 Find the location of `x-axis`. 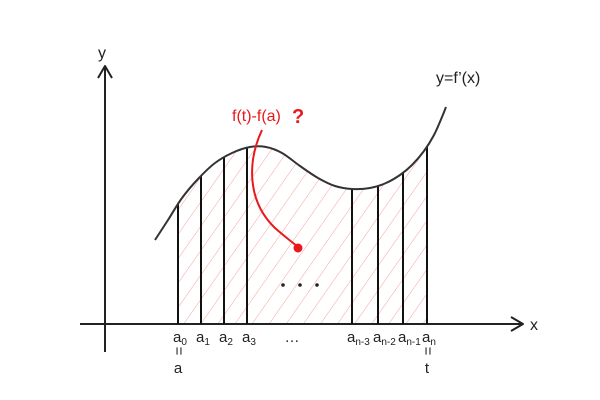

x-axis is located at coordinates (302, 324).